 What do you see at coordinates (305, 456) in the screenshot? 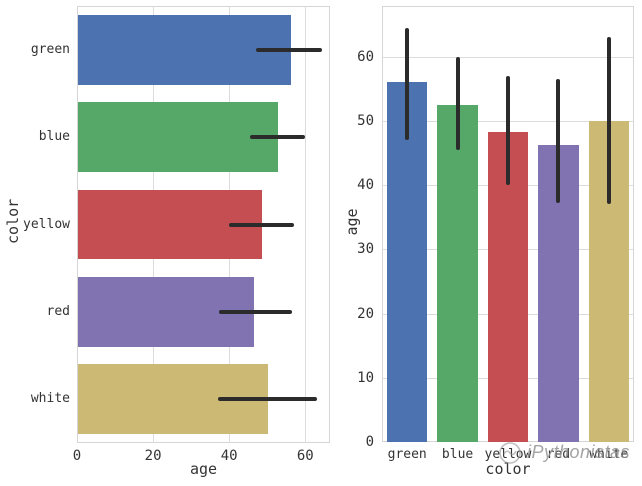
I see `x-tick-label: 60` at bounding box center [305, 456].